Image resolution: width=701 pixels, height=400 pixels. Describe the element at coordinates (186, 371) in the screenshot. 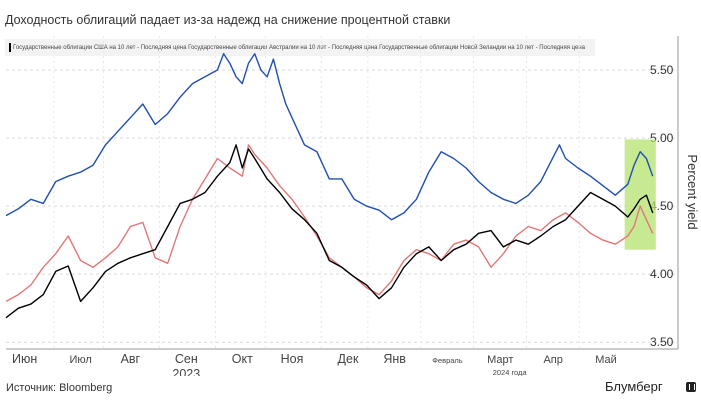

I see `x-year-label: 2023` at that location.